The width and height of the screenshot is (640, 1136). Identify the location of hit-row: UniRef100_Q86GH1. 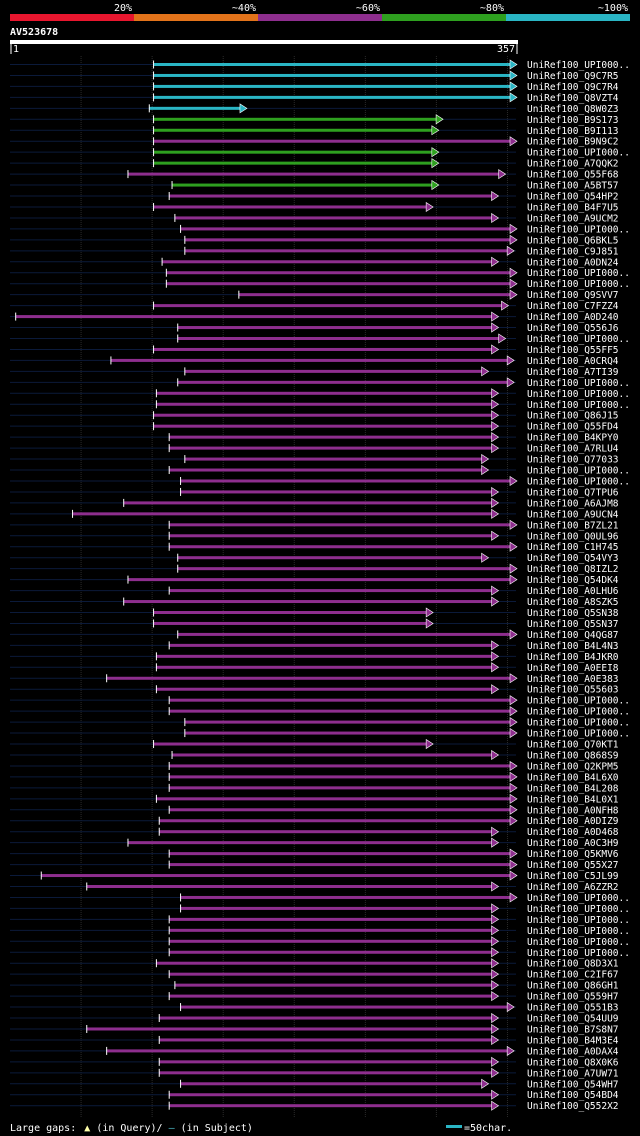
(314, 986).